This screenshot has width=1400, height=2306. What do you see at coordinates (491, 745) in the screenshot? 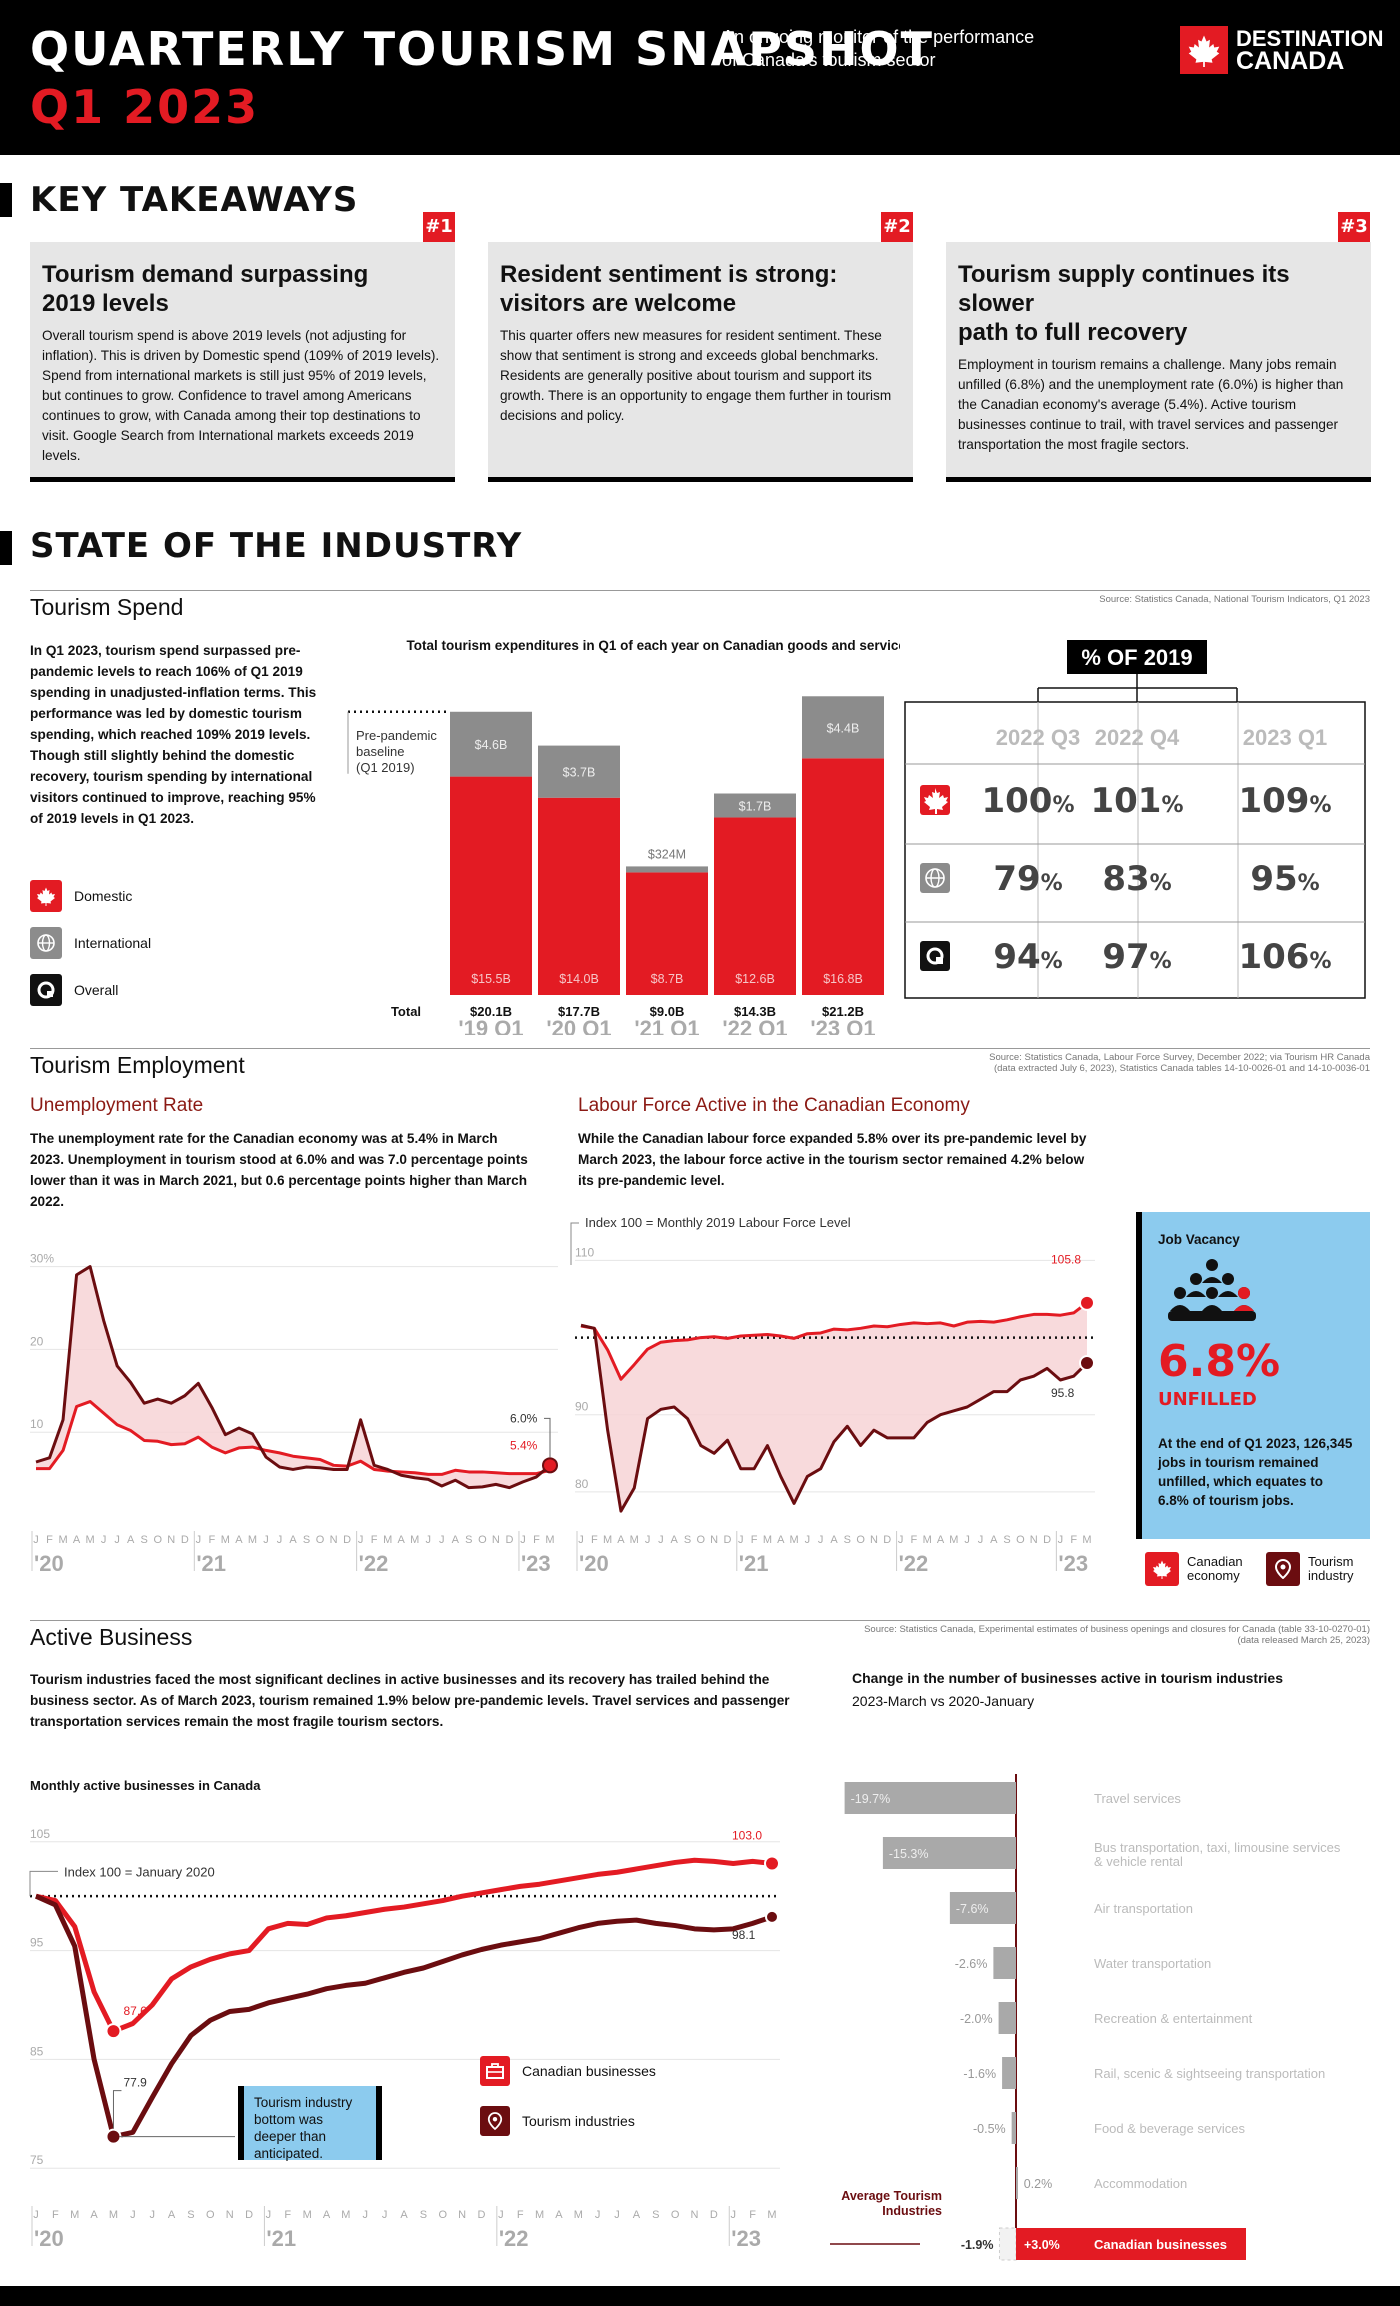
I see `international-label: $4.6B` at bounding box center [491, 745].